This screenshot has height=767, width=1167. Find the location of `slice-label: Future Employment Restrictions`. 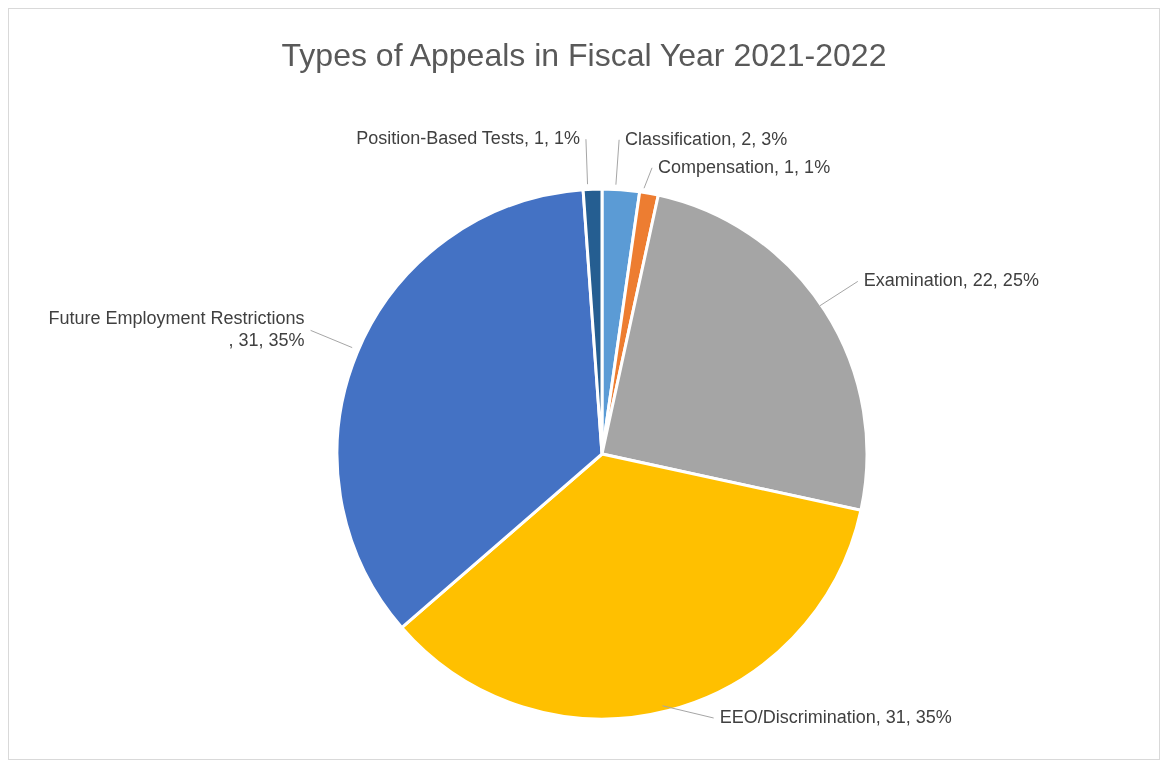

slice-label: Future Employment Restrictions is located at coordinates (176, 318).